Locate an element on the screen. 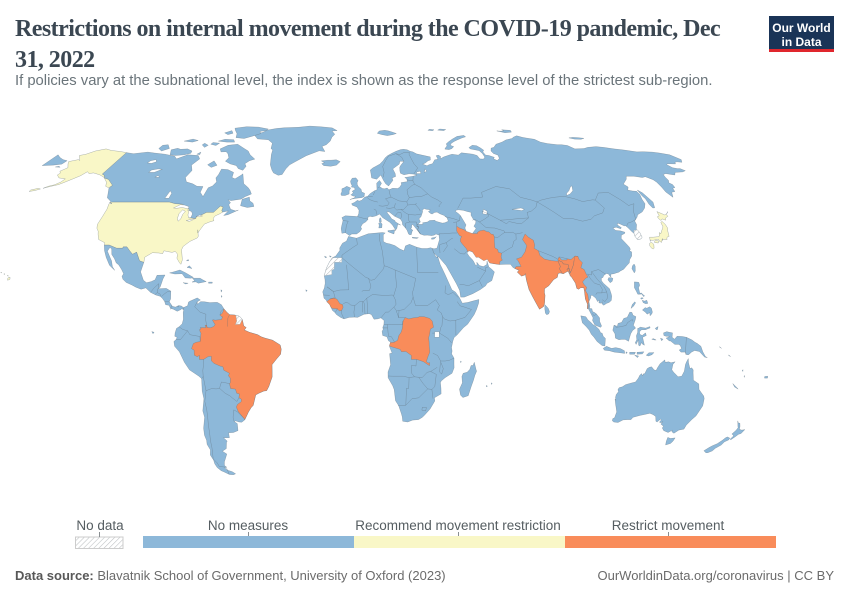 This screenshot has height=600, width=850. svg-text: No measures is located at coordinates (248, 525).